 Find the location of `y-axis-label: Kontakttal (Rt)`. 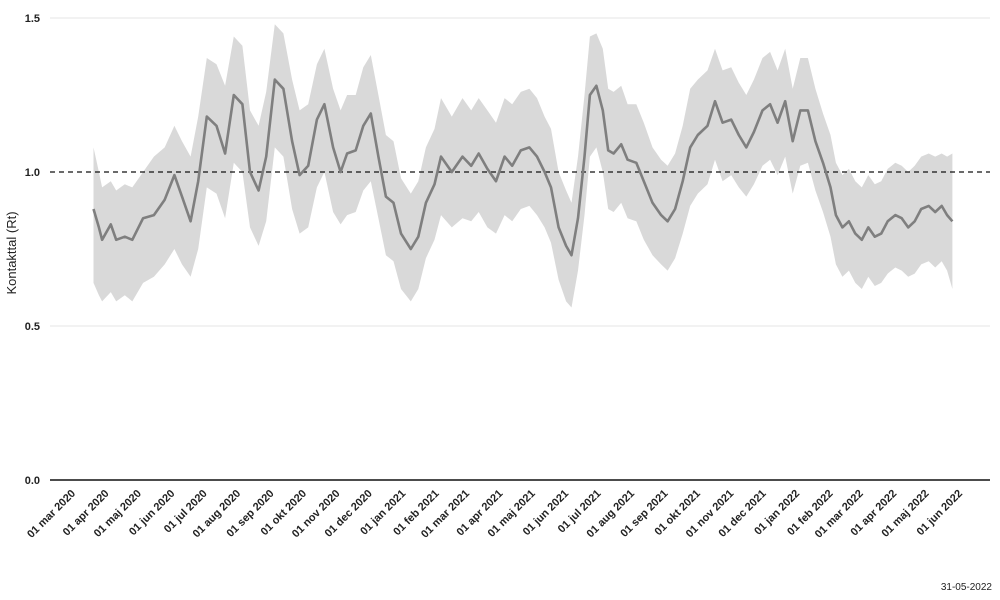

y-axis-label: Kontakttal (Rt) is located at coordinates (11, 252).